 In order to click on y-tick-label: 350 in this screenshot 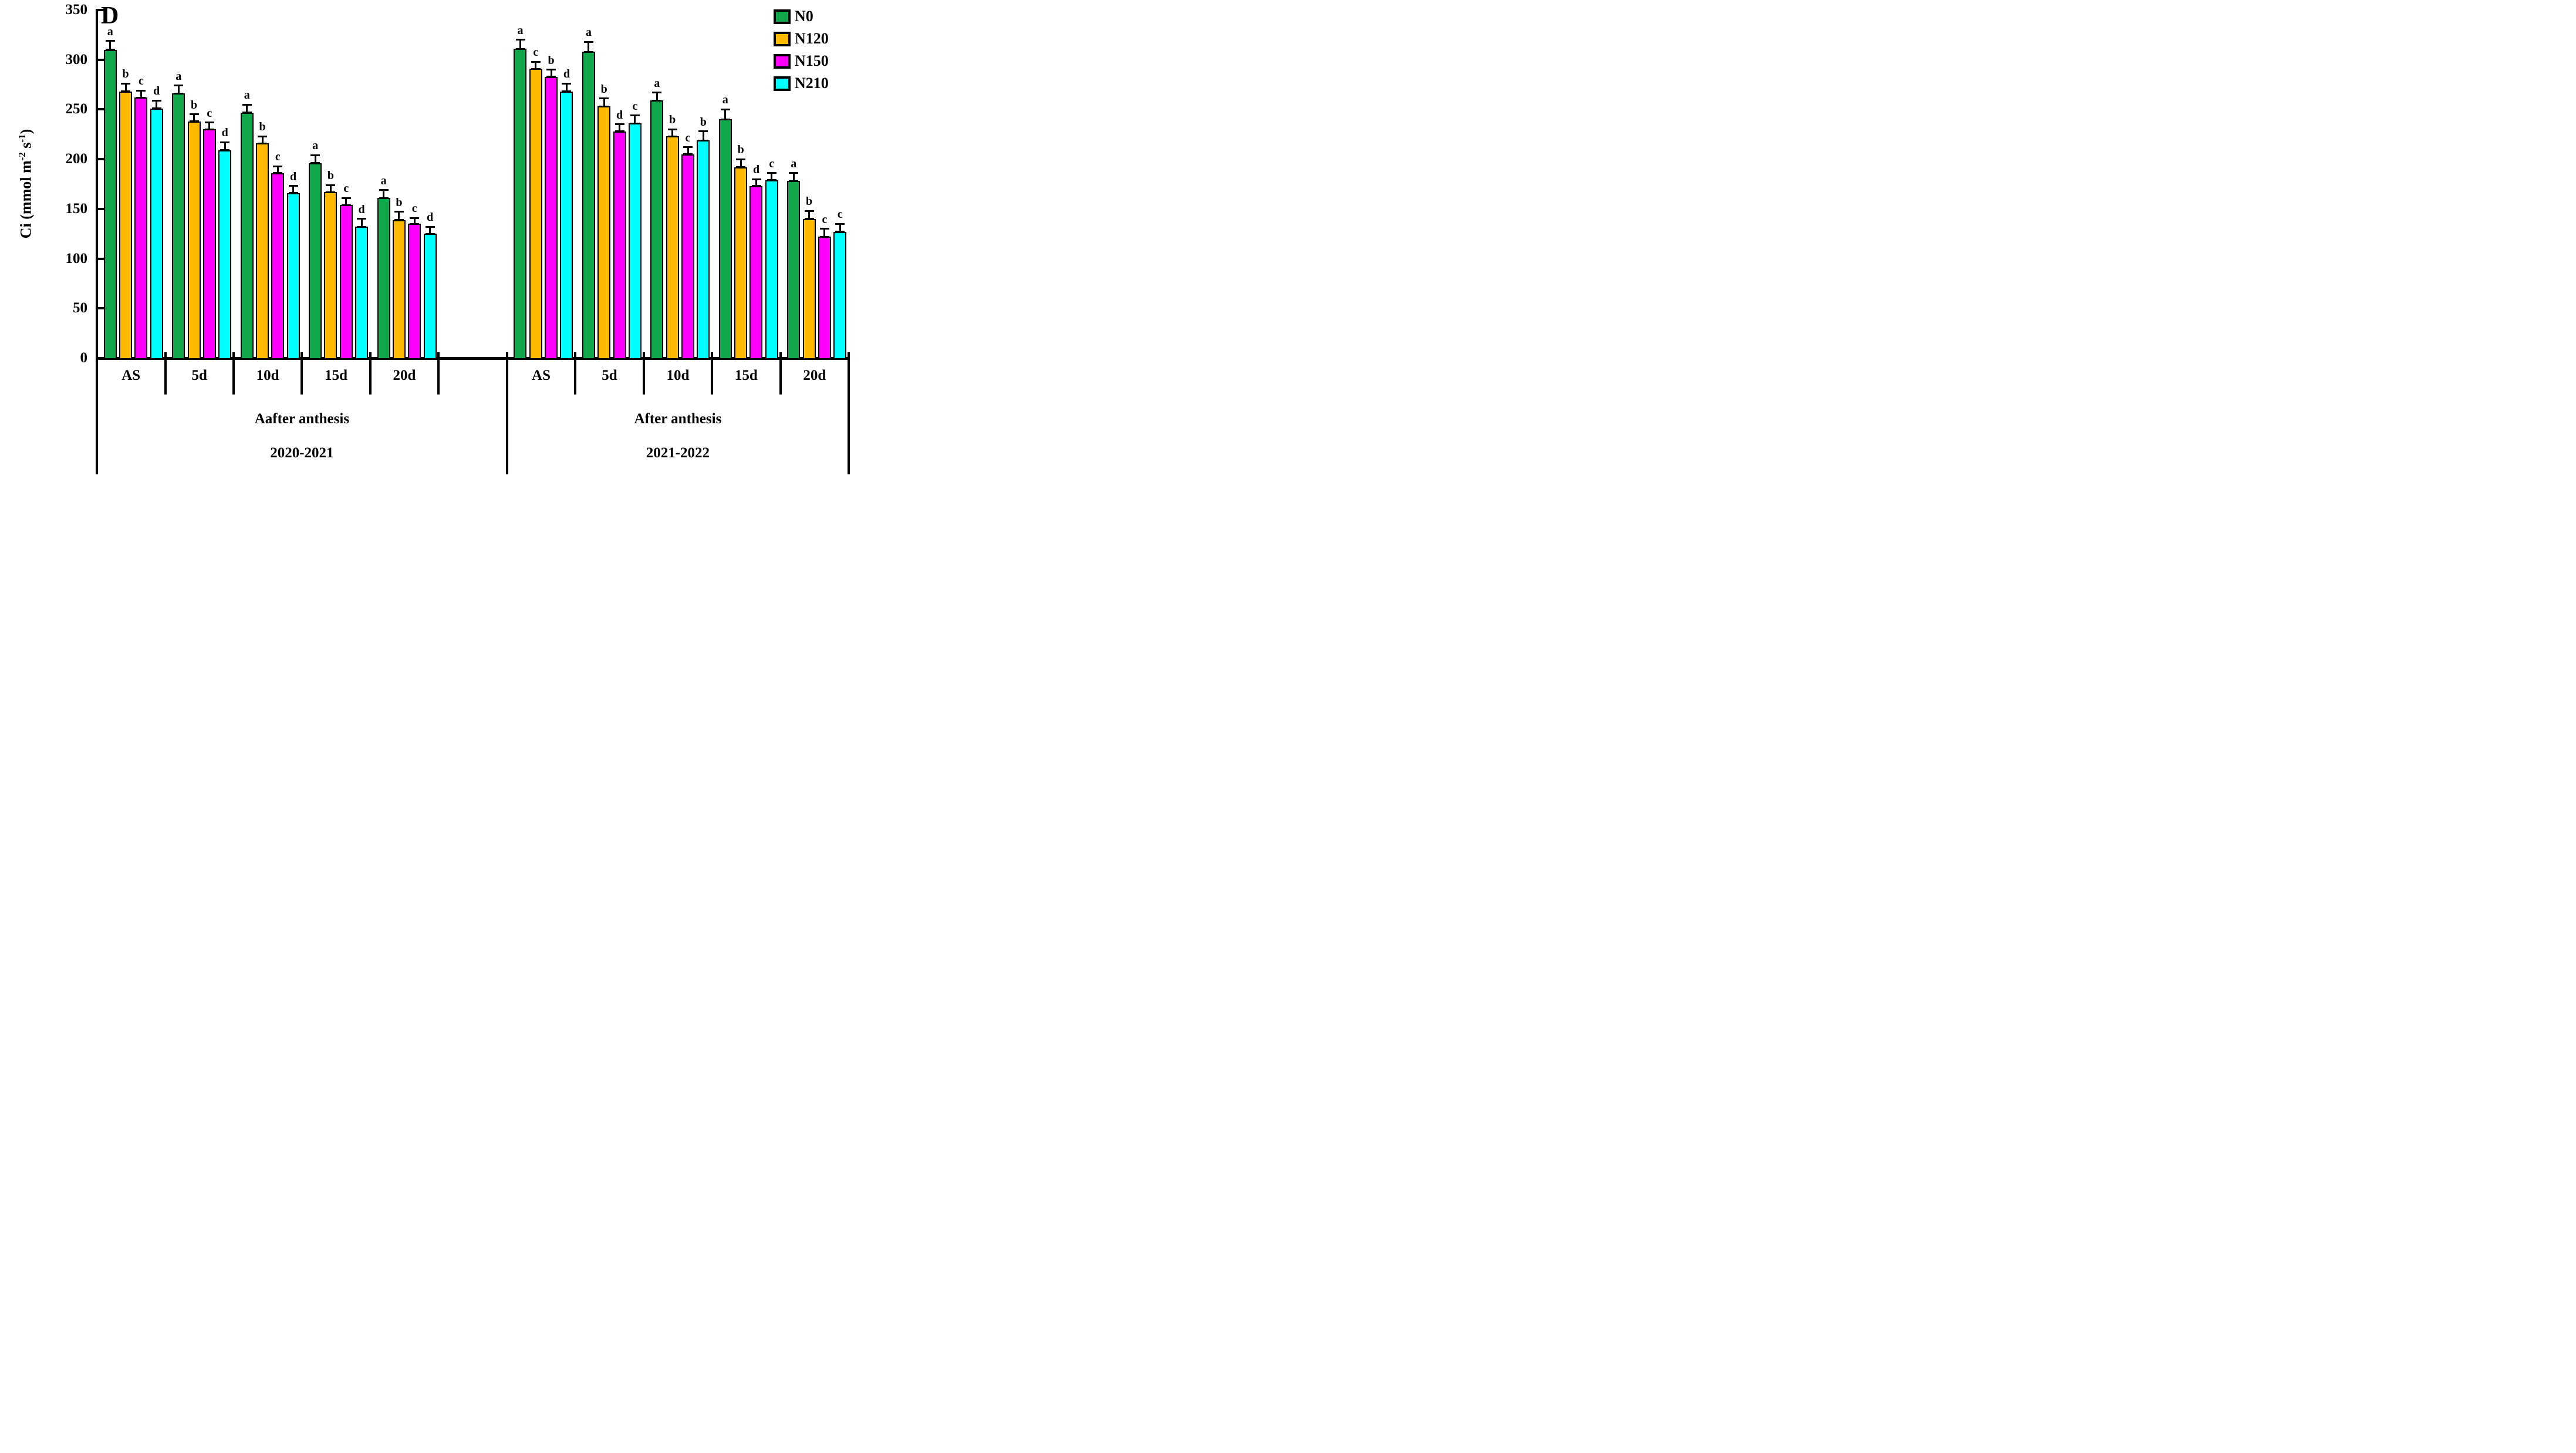, I will do `click(76, 10)`.